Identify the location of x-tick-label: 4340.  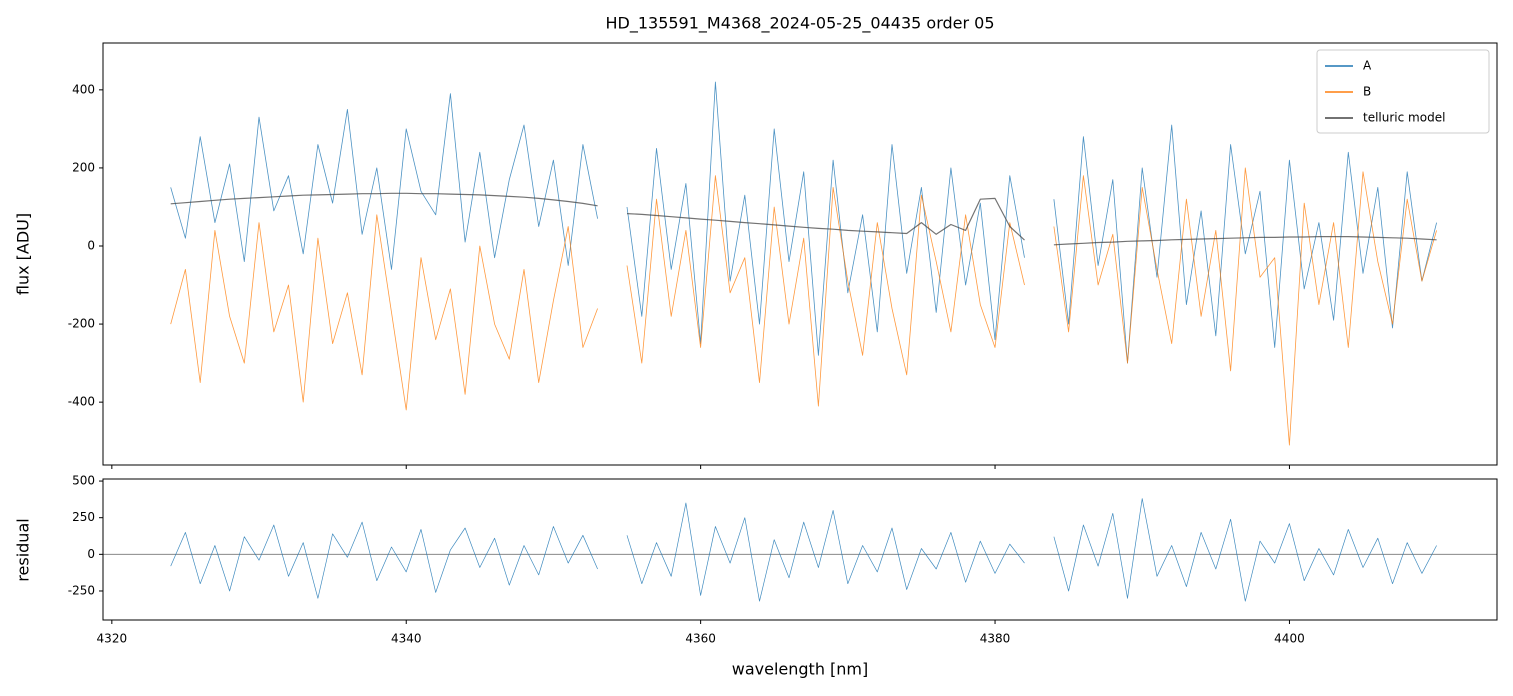
(406, 639).